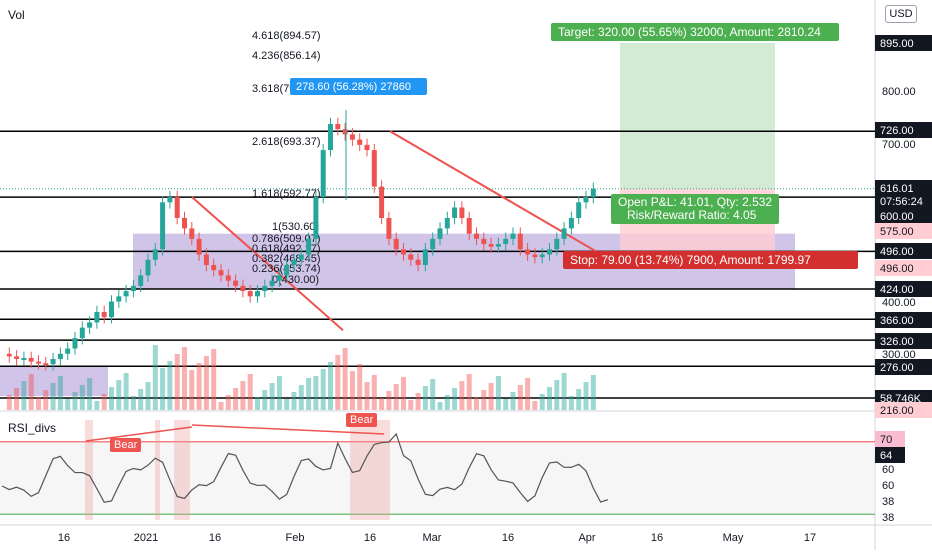  Describe the element at coordinates (353, 87) in the screenshot. I see `measure-badge-text: 278.60 (56.28%) 27860` at that location.